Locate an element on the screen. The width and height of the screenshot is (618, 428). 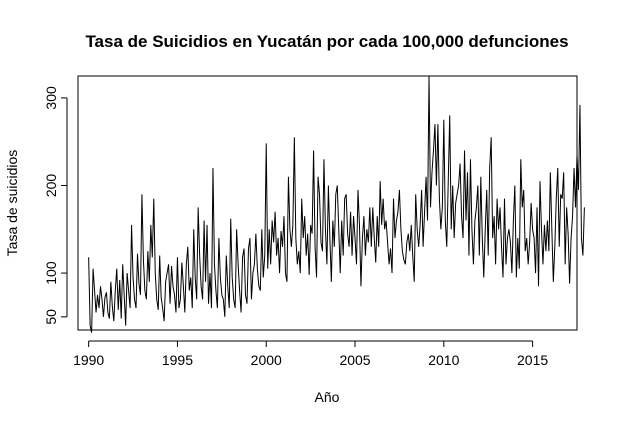
x-tick-label: 2015 is located at coordinates (532, 360).